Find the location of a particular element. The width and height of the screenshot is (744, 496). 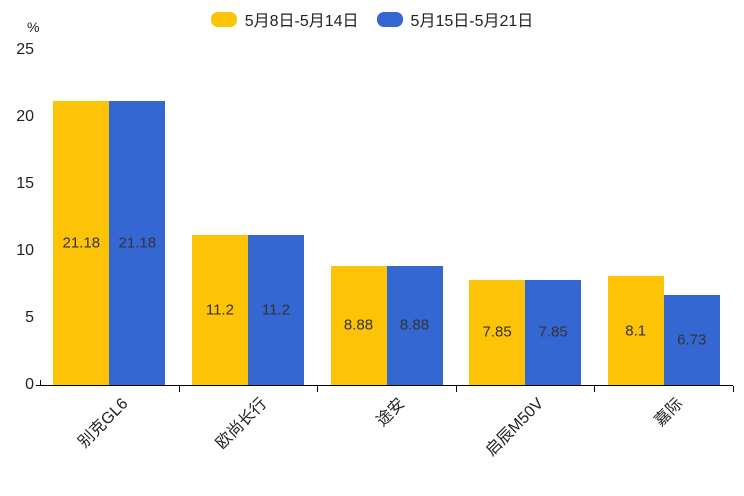

y-tick-label: 5 is located at coordinates (29, 317).